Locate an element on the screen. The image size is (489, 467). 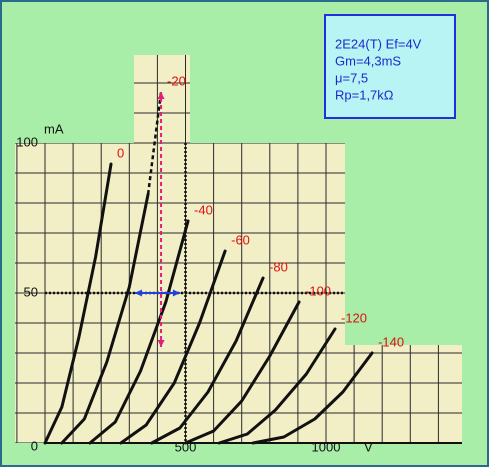
y-axis-label: mA is located at coordinates (54, 128).